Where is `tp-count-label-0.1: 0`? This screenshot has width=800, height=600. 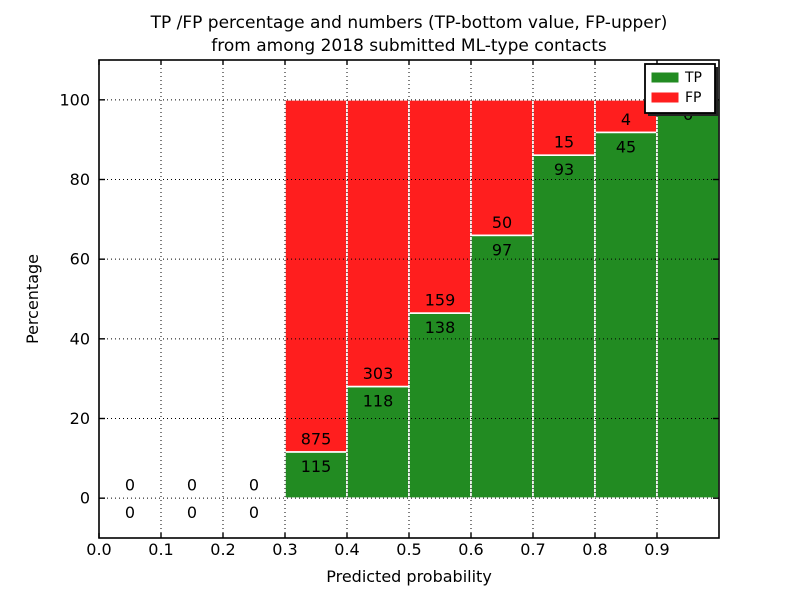
tp-count-label-0.1: 0 is located at coordinates (192, 512).